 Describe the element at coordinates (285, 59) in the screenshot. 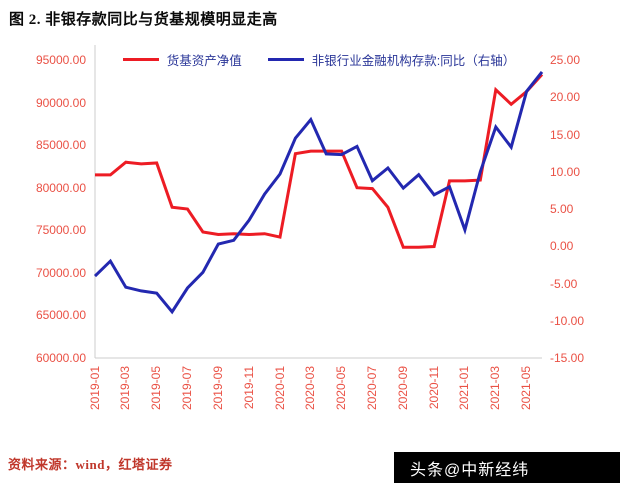

I see `blue-line-swatch` at that location.